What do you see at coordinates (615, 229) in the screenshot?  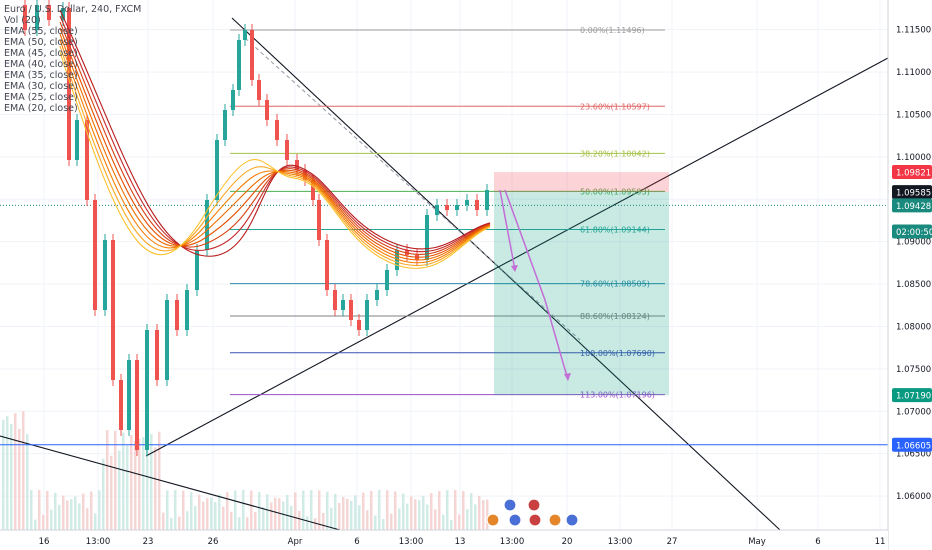 I see `fib-level-label: 61.80%(1.09144)` at bounding box center [615, 229].